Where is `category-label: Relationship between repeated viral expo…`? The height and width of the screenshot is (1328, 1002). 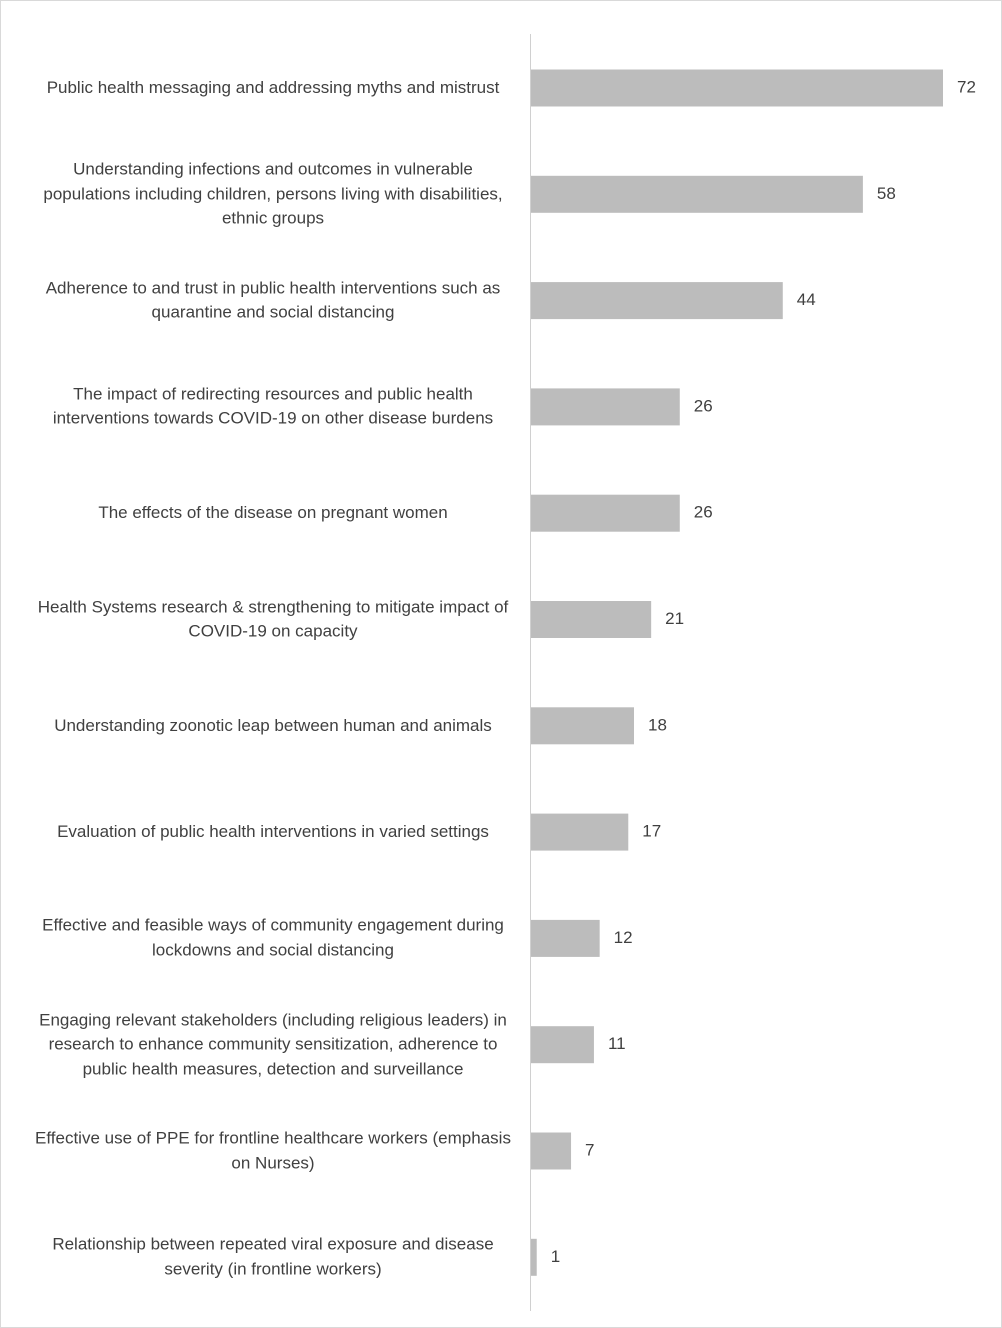
category-label: Relationship between repeated viral expo… is located at coordinates (273, 1256).